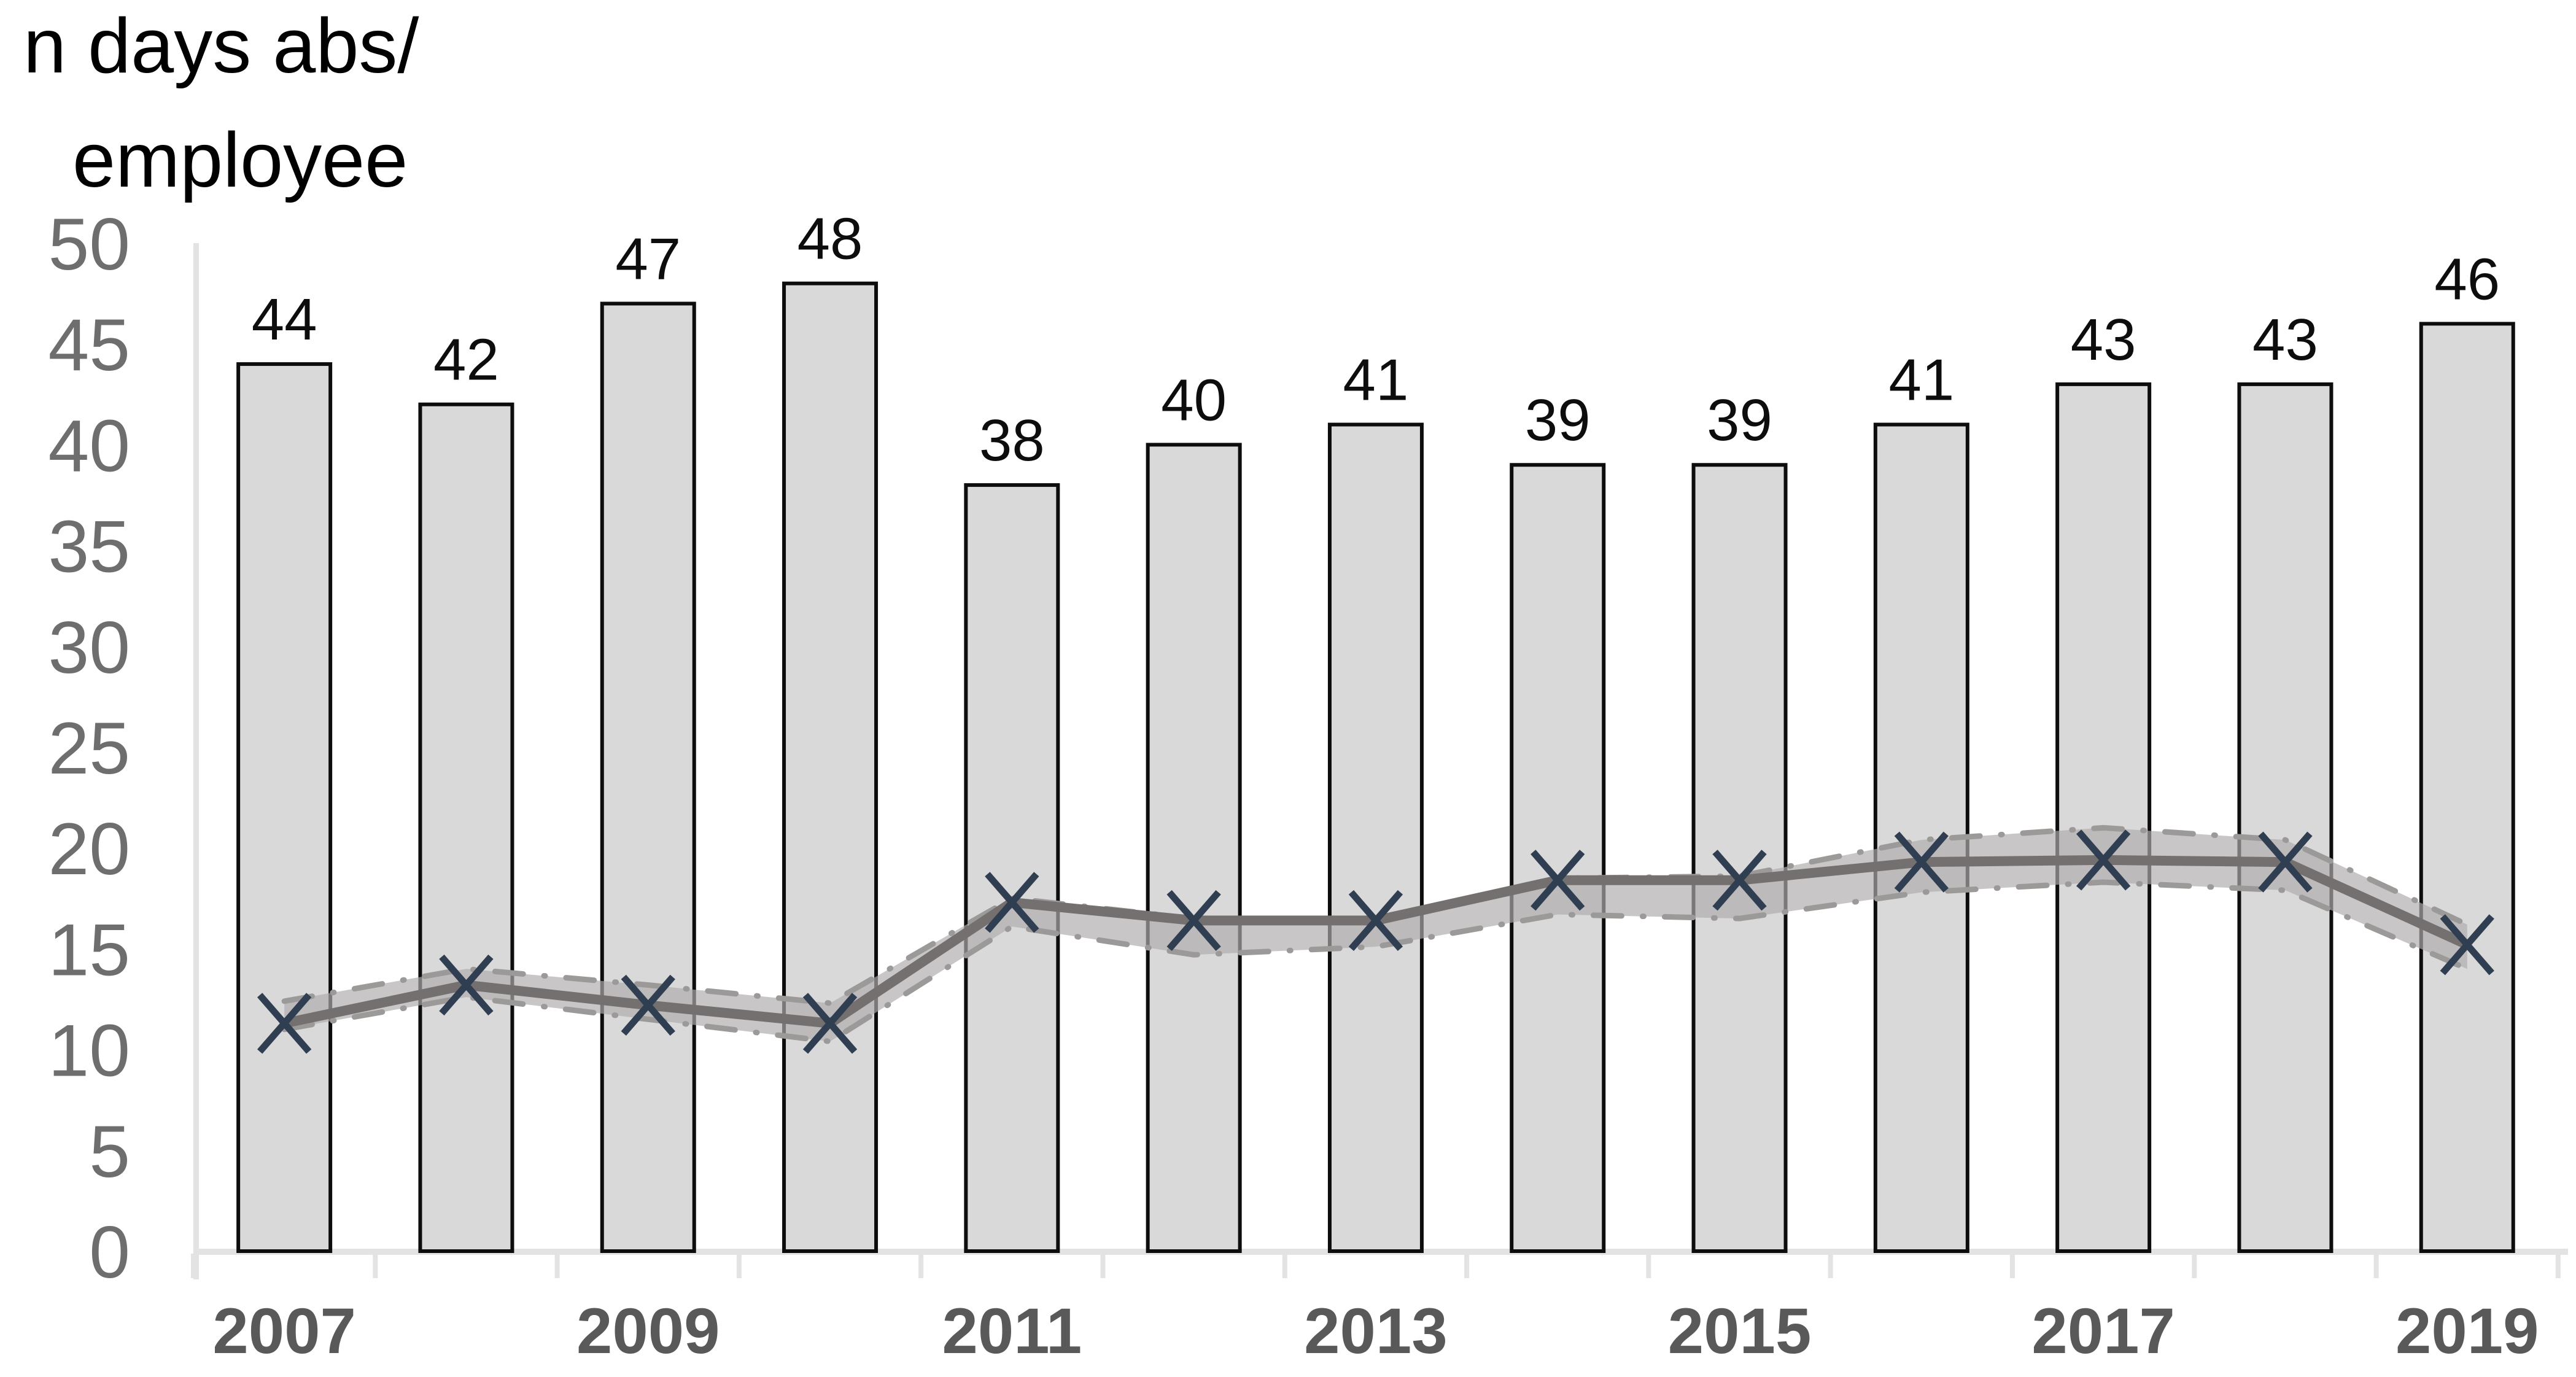 The width and height of the screenshot is (2576, 1377). Describe the element at coordinates (466, 828) in the screenshot. I see `bar-2008` at that location.